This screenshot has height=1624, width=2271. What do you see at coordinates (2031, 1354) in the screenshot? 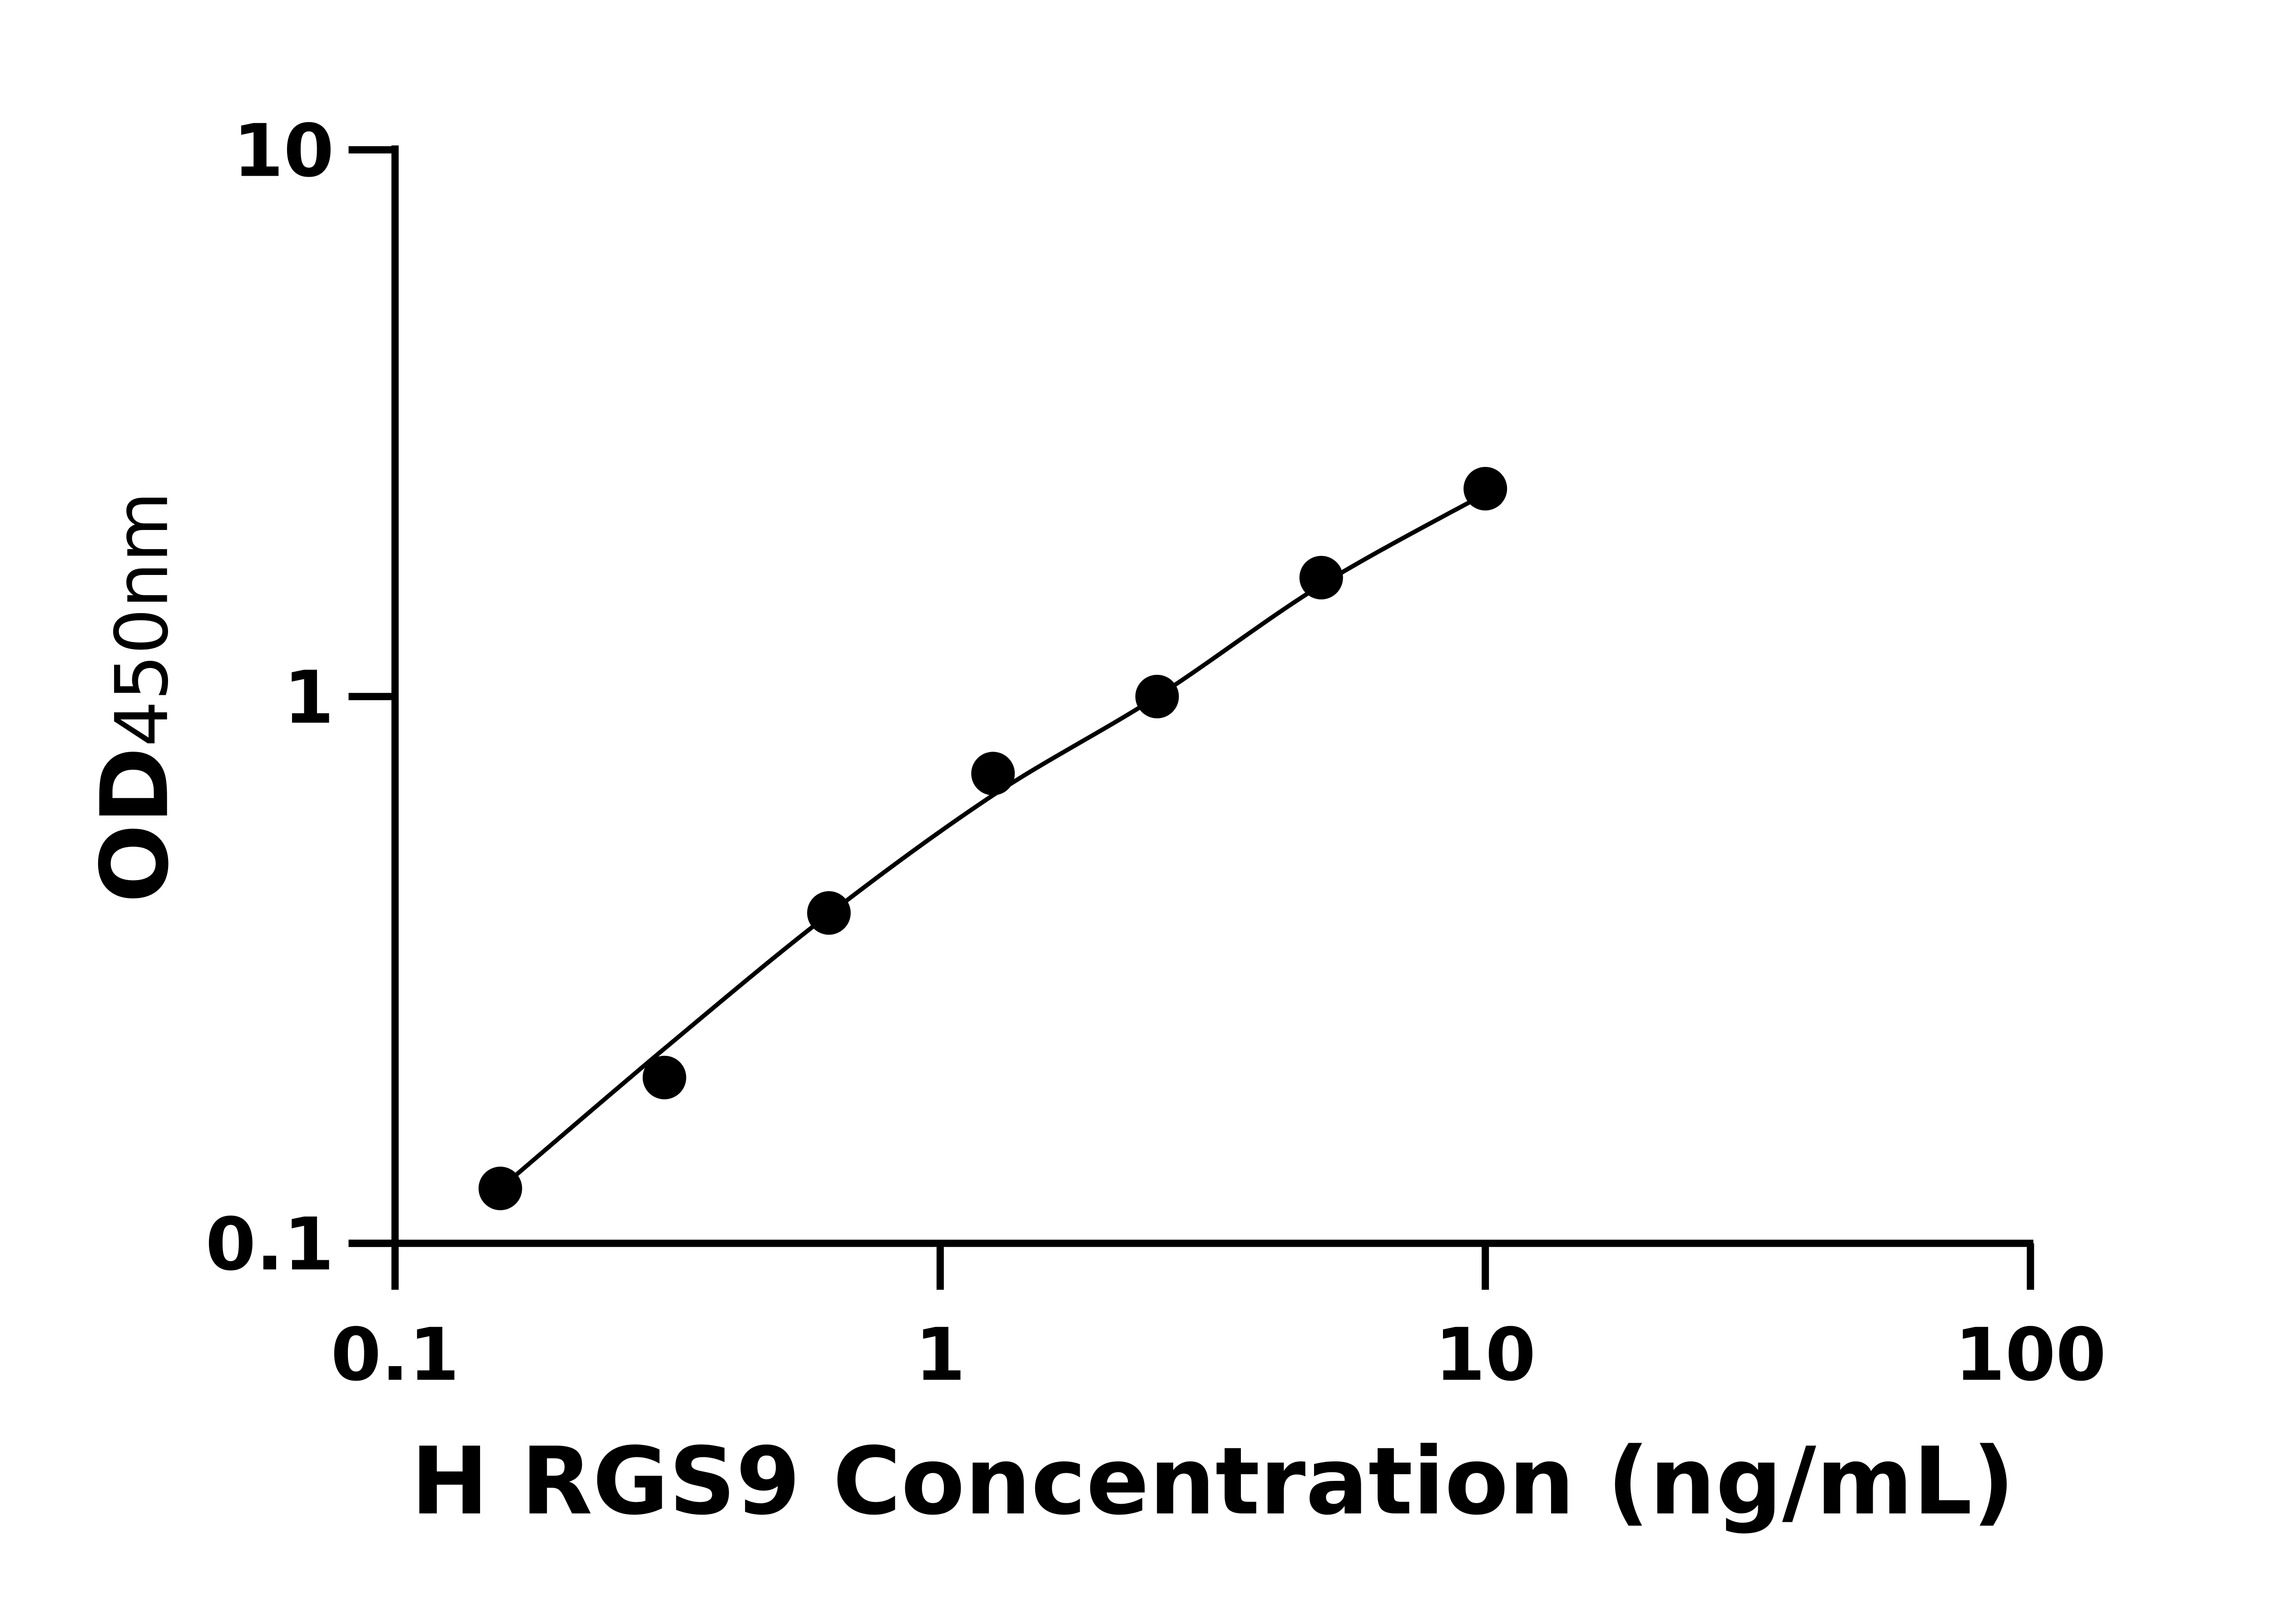
I see `x-tick-label: 100` at bounding box center [2031, 1354].